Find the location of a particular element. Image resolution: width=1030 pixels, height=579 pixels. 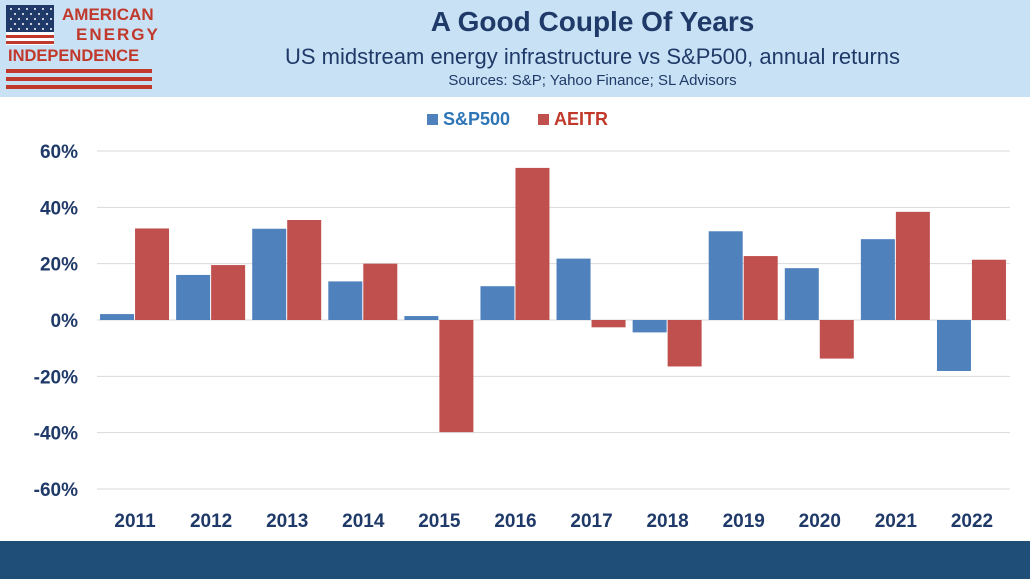

page-title: A Good Couple Of Years is located at coordinates (592, 21).